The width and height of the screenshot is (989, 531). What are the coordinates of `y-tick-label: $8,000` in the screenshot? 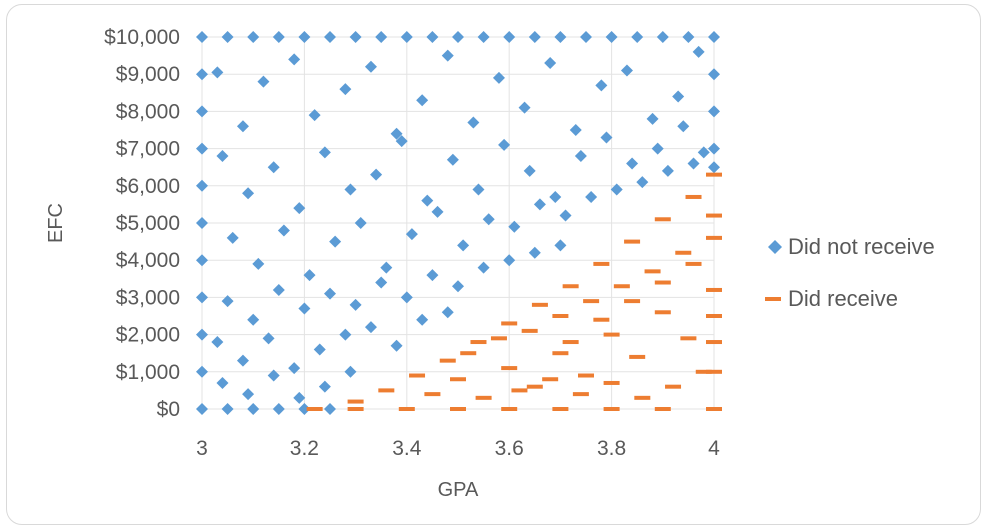 It's located at (148, 111).